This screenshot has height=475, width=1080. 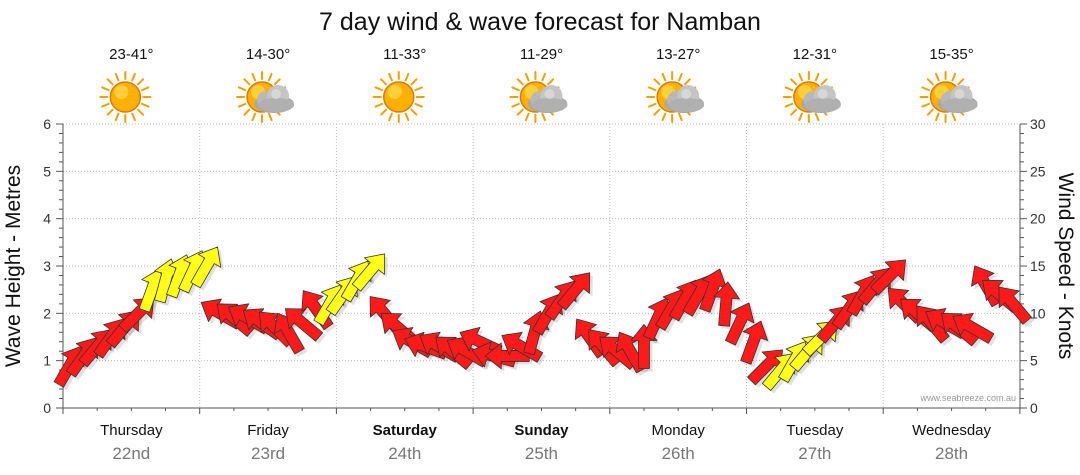 I want to click on y-left-tick-label: 2, so click(x=47, y=313).